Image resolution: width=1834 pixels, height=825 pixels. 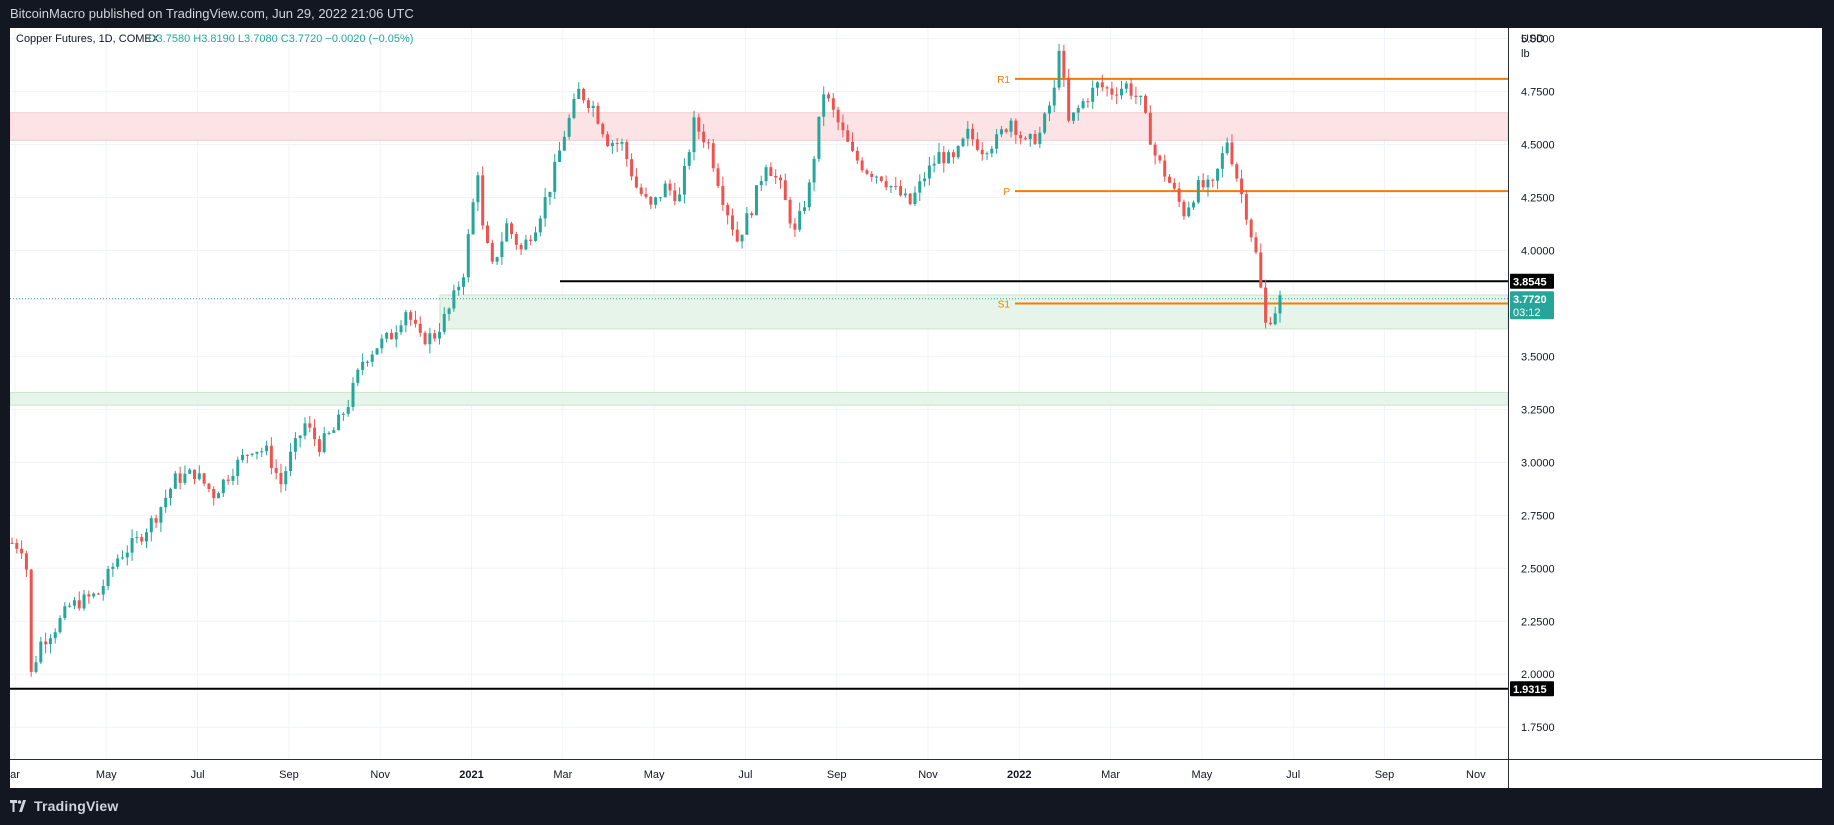 I want to click on x-tick-label: Jul, so click(x=745, y=775).